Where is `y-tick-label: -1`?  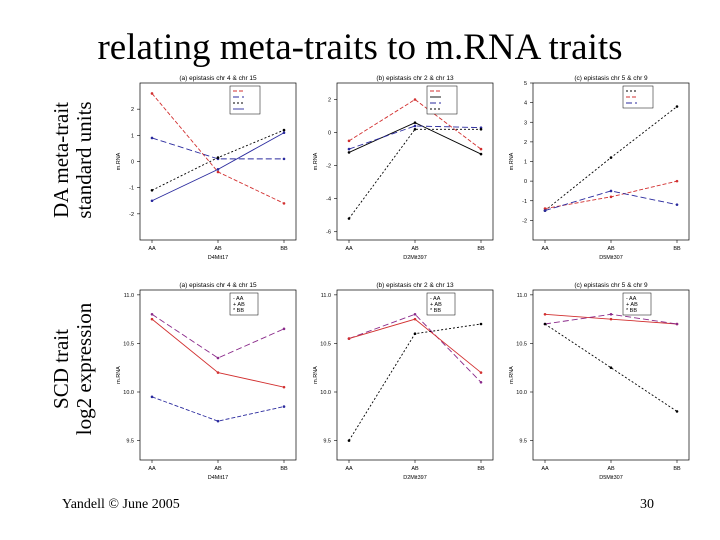
y-tick-label: -1 is located at coordinates (524, 202).